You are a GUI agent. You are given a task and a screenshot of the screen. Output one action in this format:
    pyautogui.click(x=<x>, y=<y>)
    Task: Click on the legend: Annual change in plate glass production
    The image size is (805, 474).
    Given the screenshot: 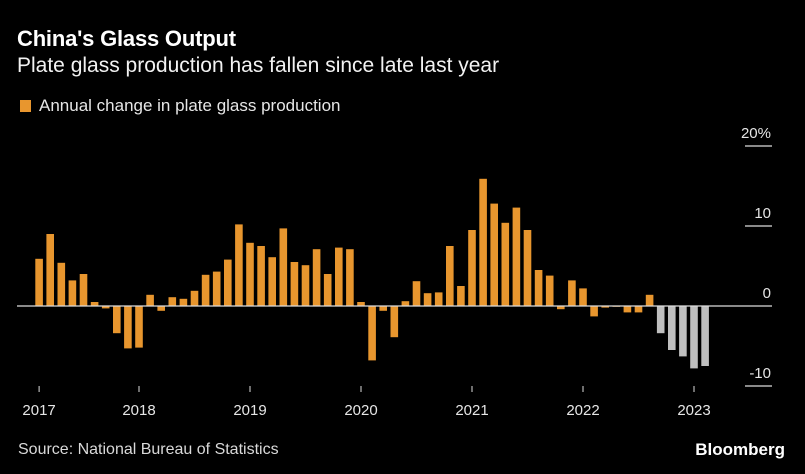 What is the action you would take?
    pyautogui.click(x=180, y=106)
    